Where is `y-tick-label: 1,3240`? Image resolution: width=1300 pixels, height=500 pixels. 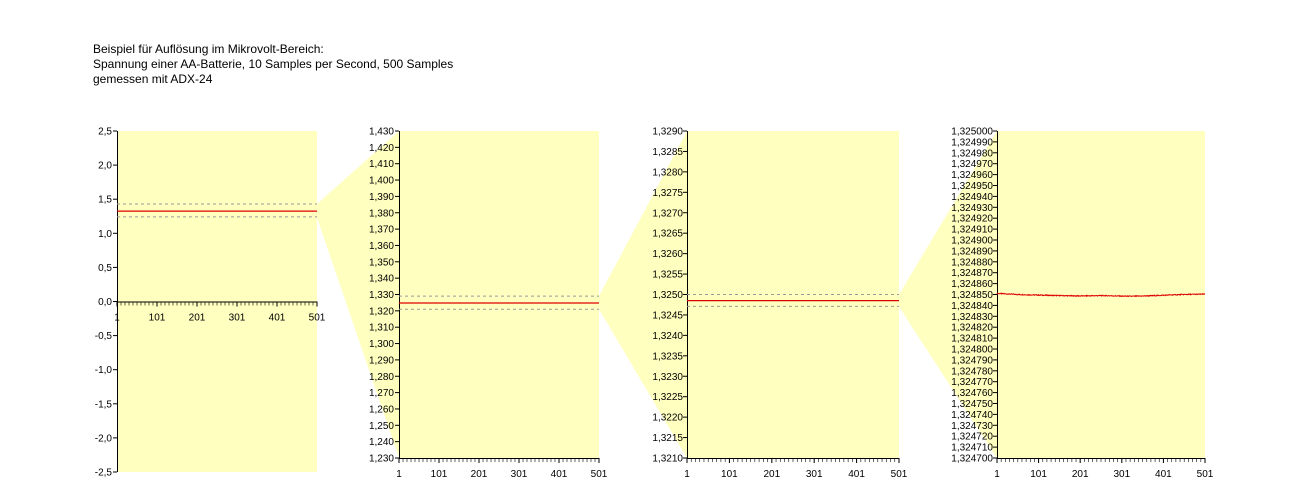
y-tick-label: 1,3240 is located at coordinates (667, 336).